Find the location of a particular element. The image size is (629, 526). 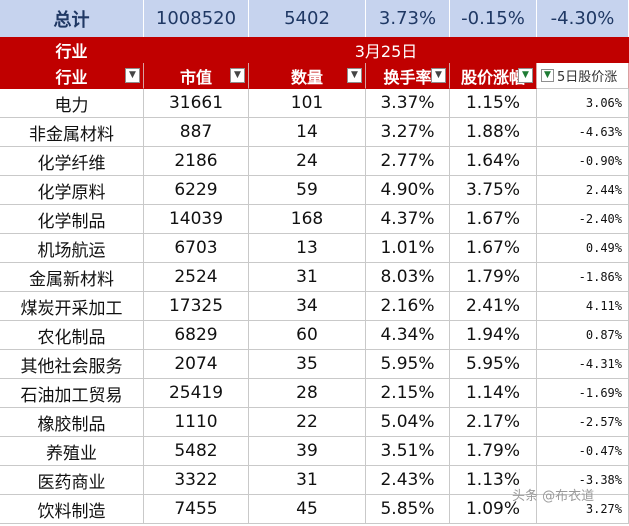

industry-cell: 其他社会服务 is located at coordinates (72, 364).